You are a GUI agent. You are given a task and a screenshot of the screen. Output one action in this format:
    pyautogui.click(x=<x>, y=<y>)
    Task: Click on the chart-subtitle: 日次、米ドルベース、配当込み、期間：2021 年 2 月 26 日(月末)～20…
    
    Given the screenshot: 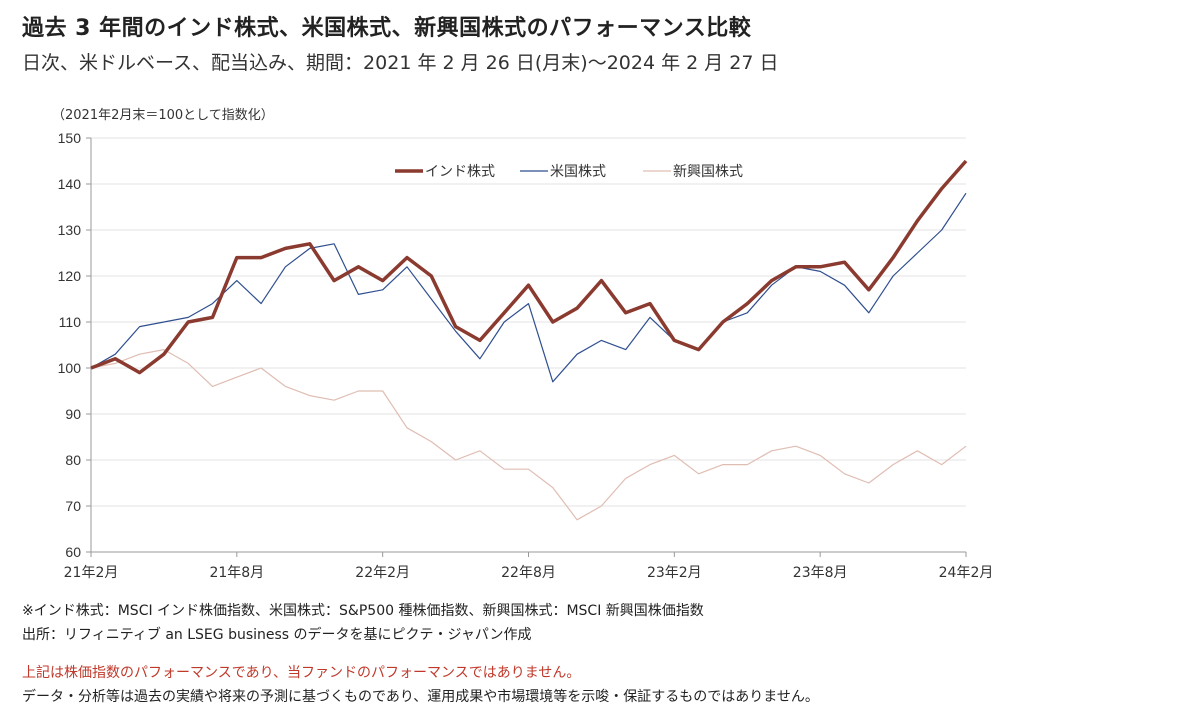 What is the action you would take?
    pyautogui.click(x=400, y=63)
    